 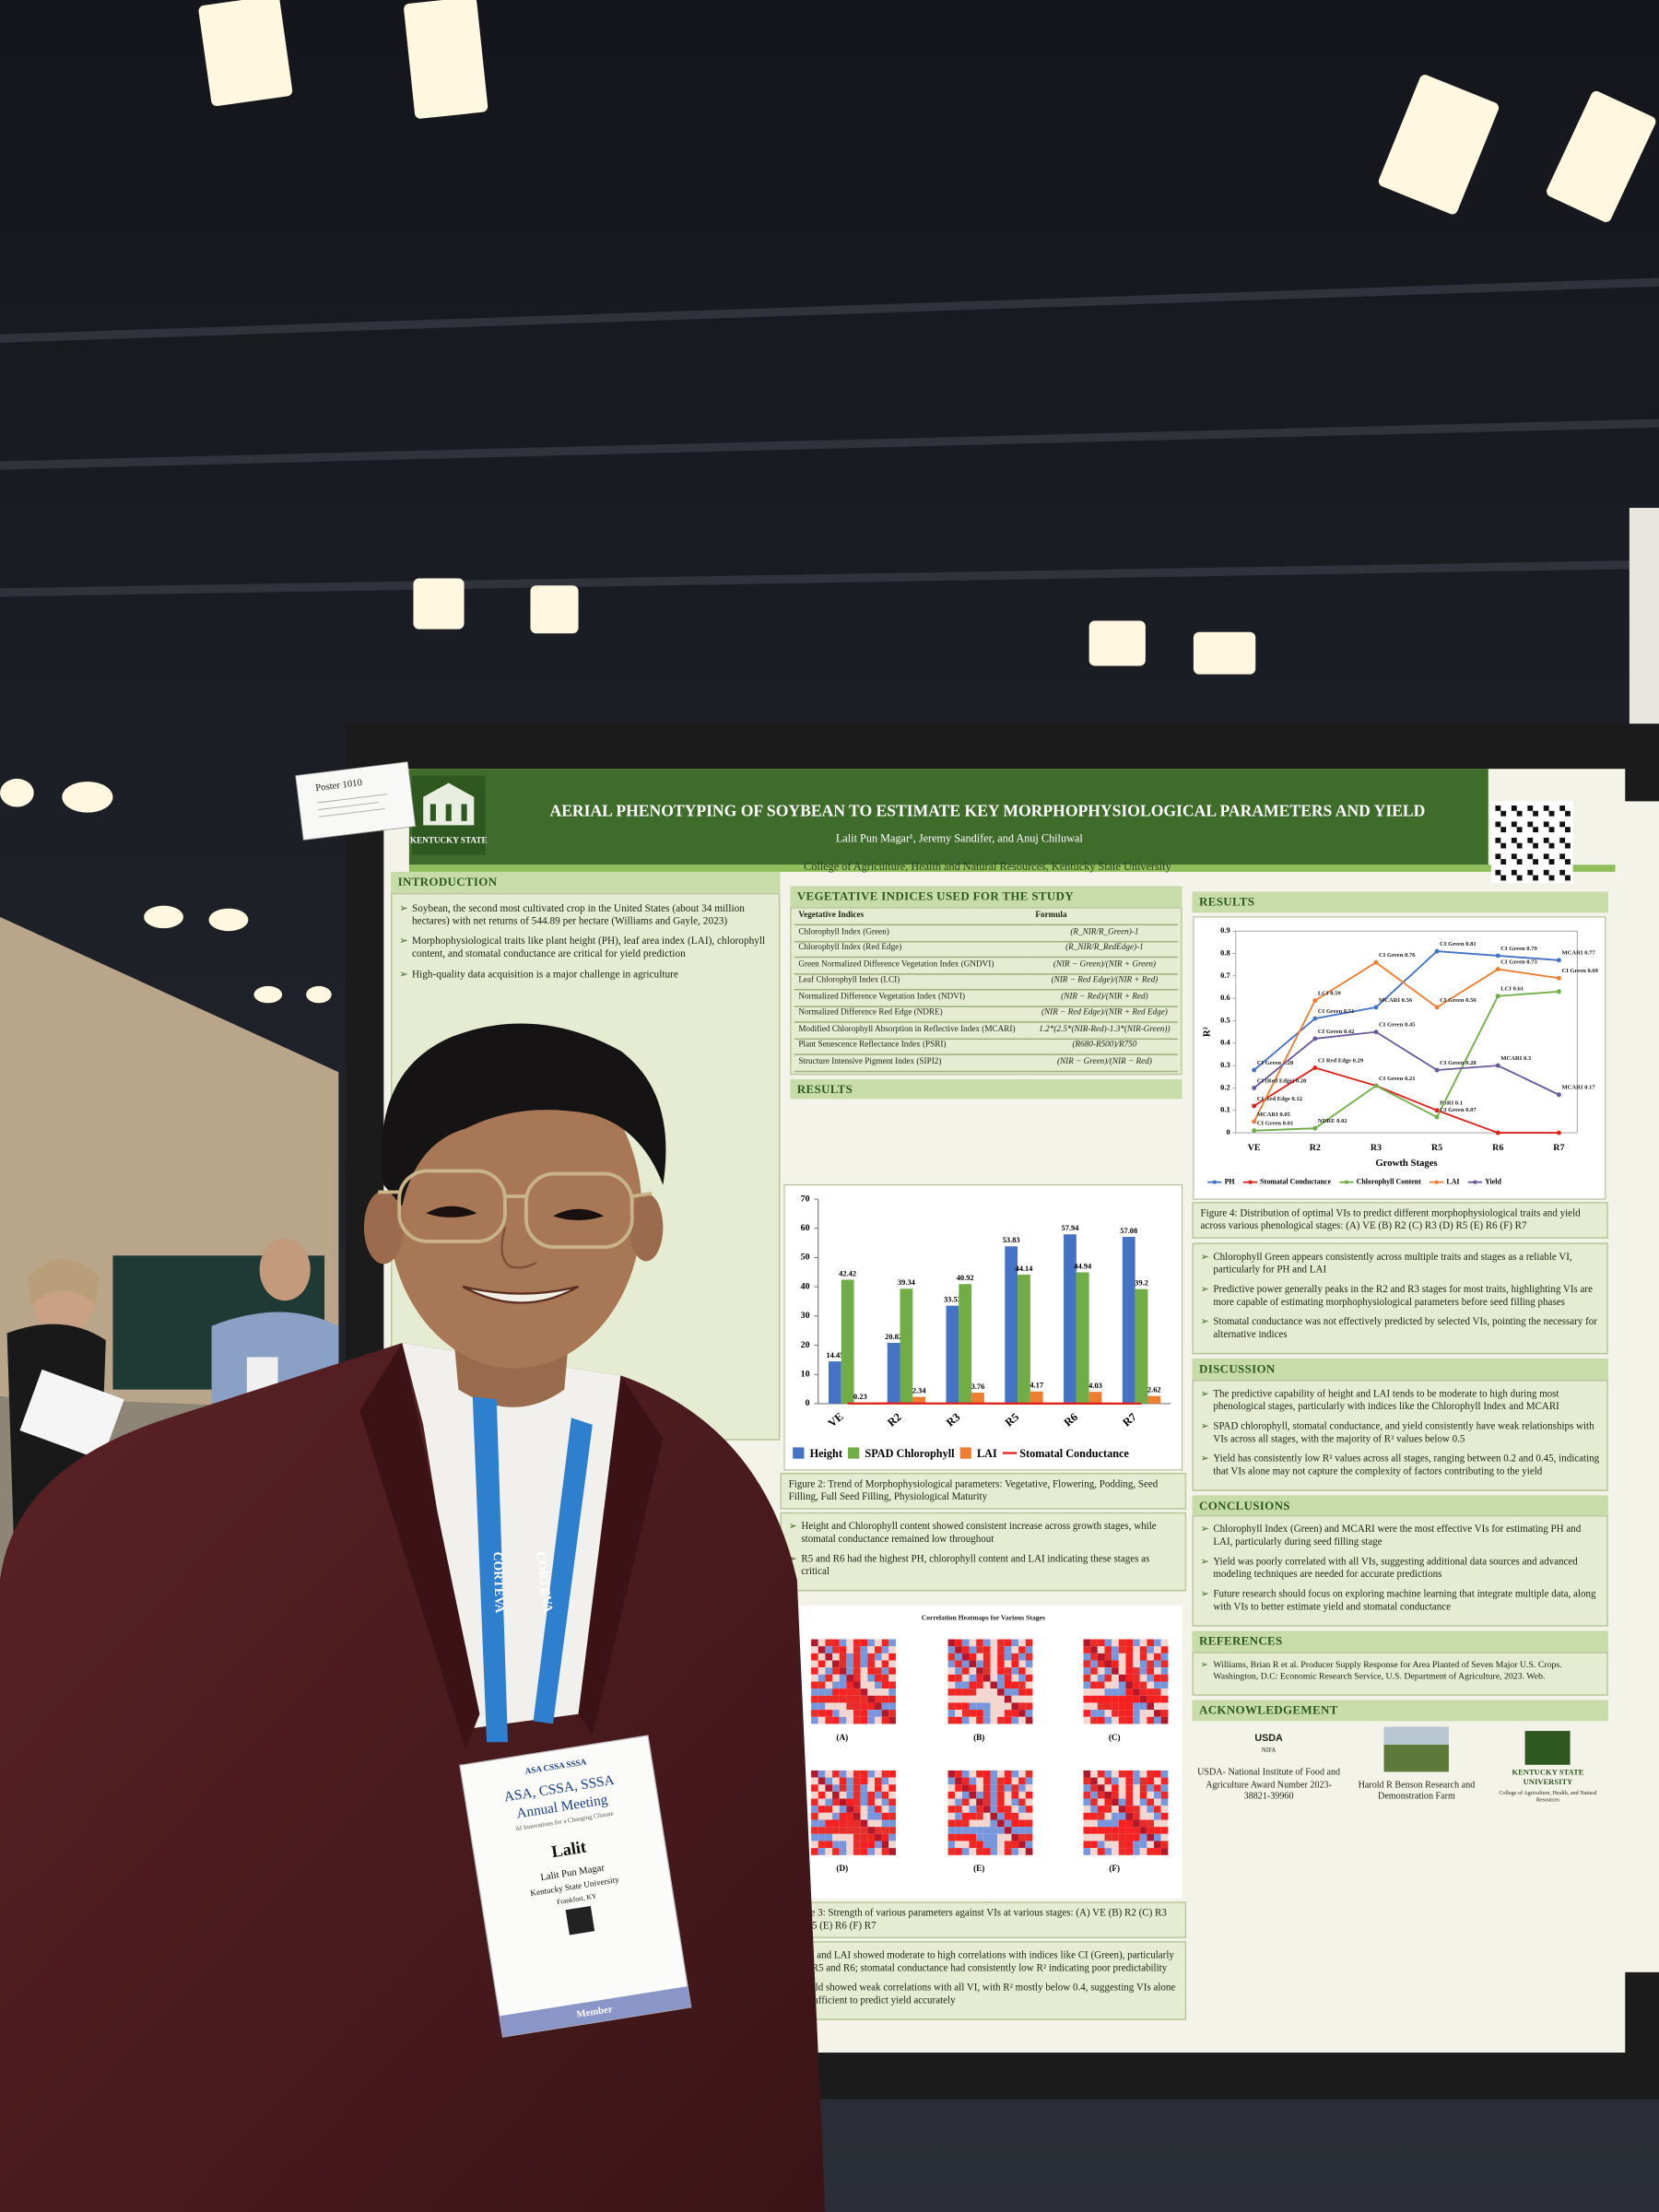 What do you see at coordinates (1458, 1063) in the screenshot?
I see `point-label: CI Green 0.28` at bounding box center [1458, 1063].